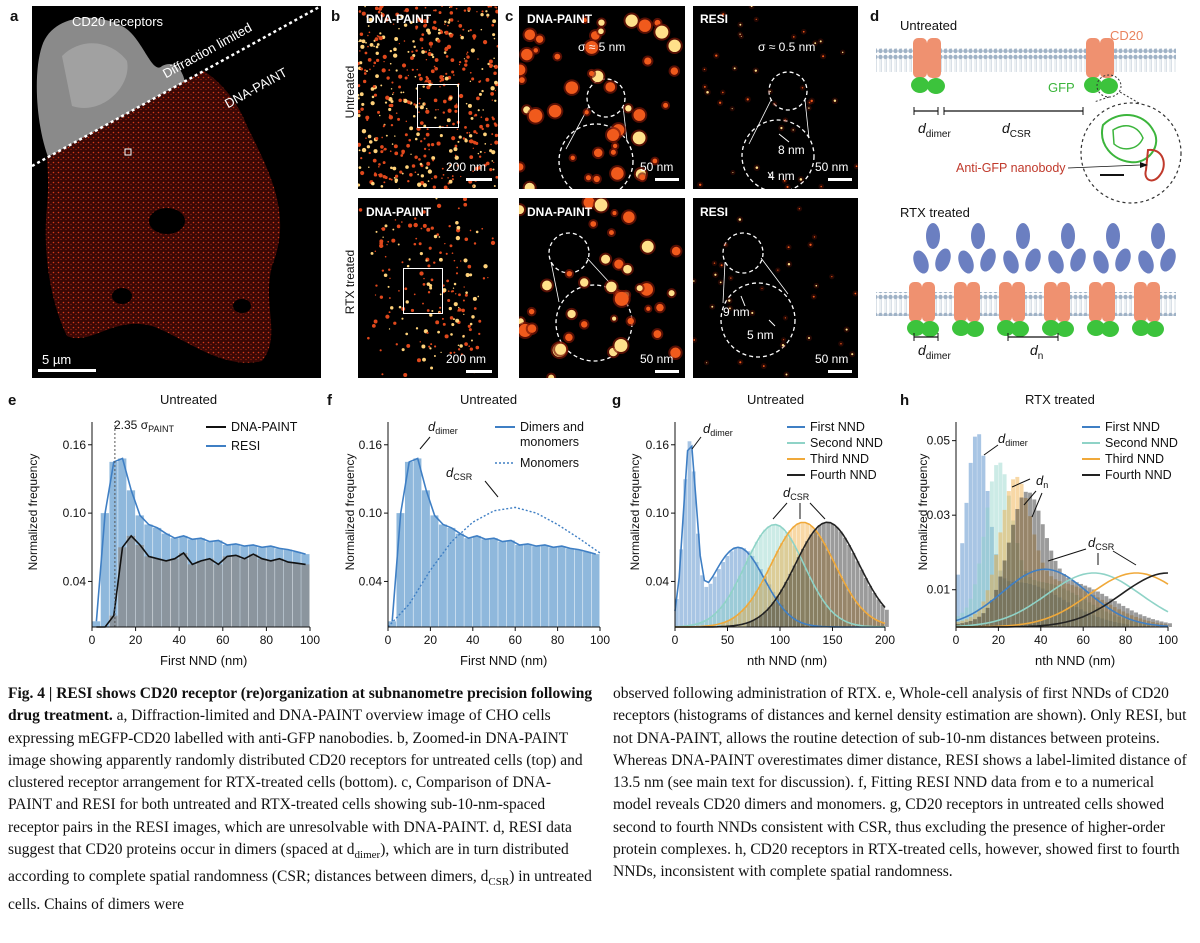 The image size is (1200, 943). What do you see at coordinates (427, 287) in the screenshot?
I see `panel-b-bottom-dots` at bounding box center [427, 287].